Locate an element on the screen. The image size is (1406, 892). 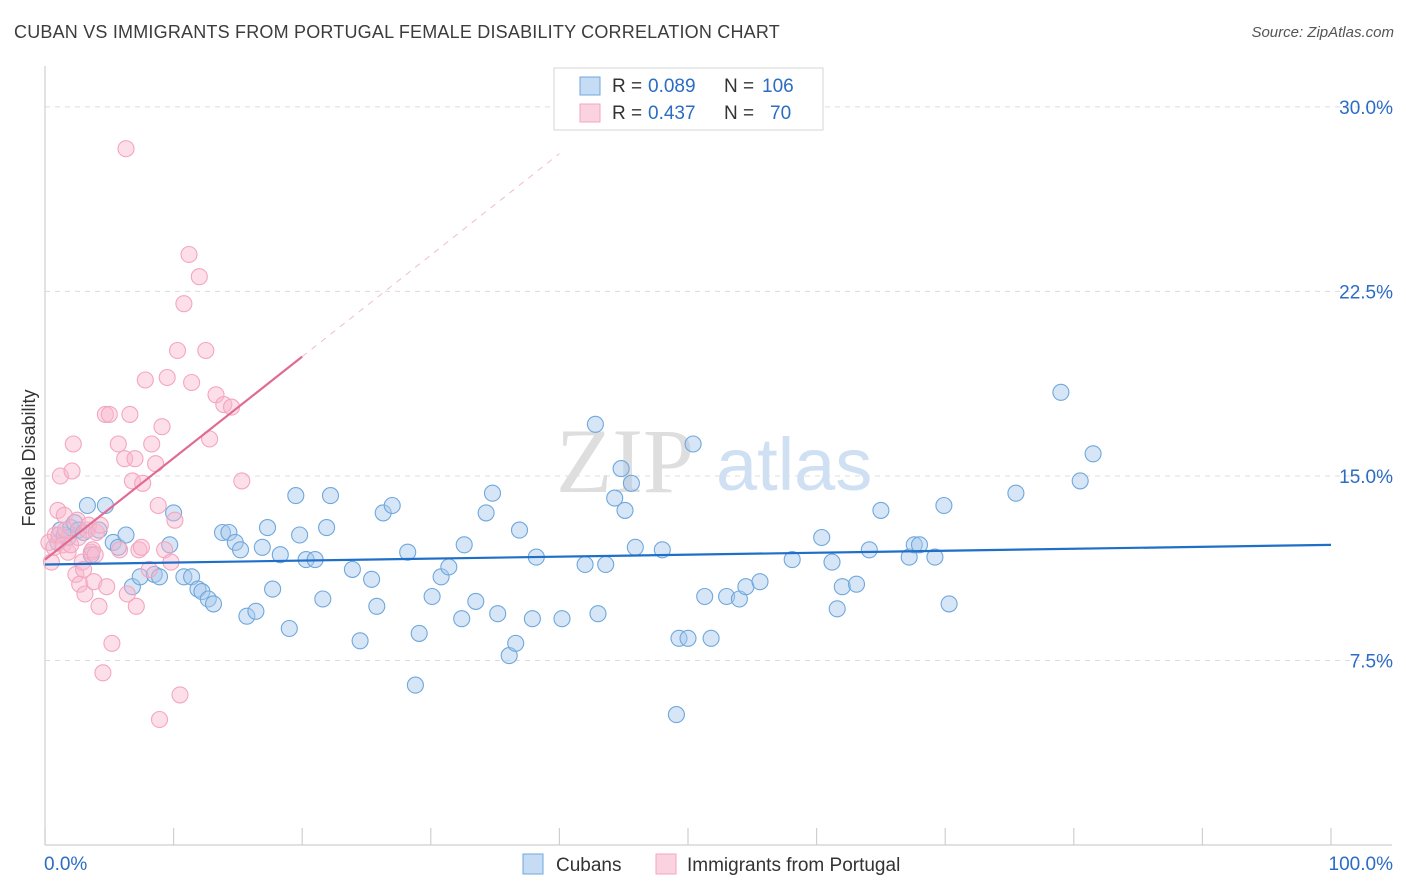
x-tick-label-max: 100.0% is located at coordinates (1361, 864).